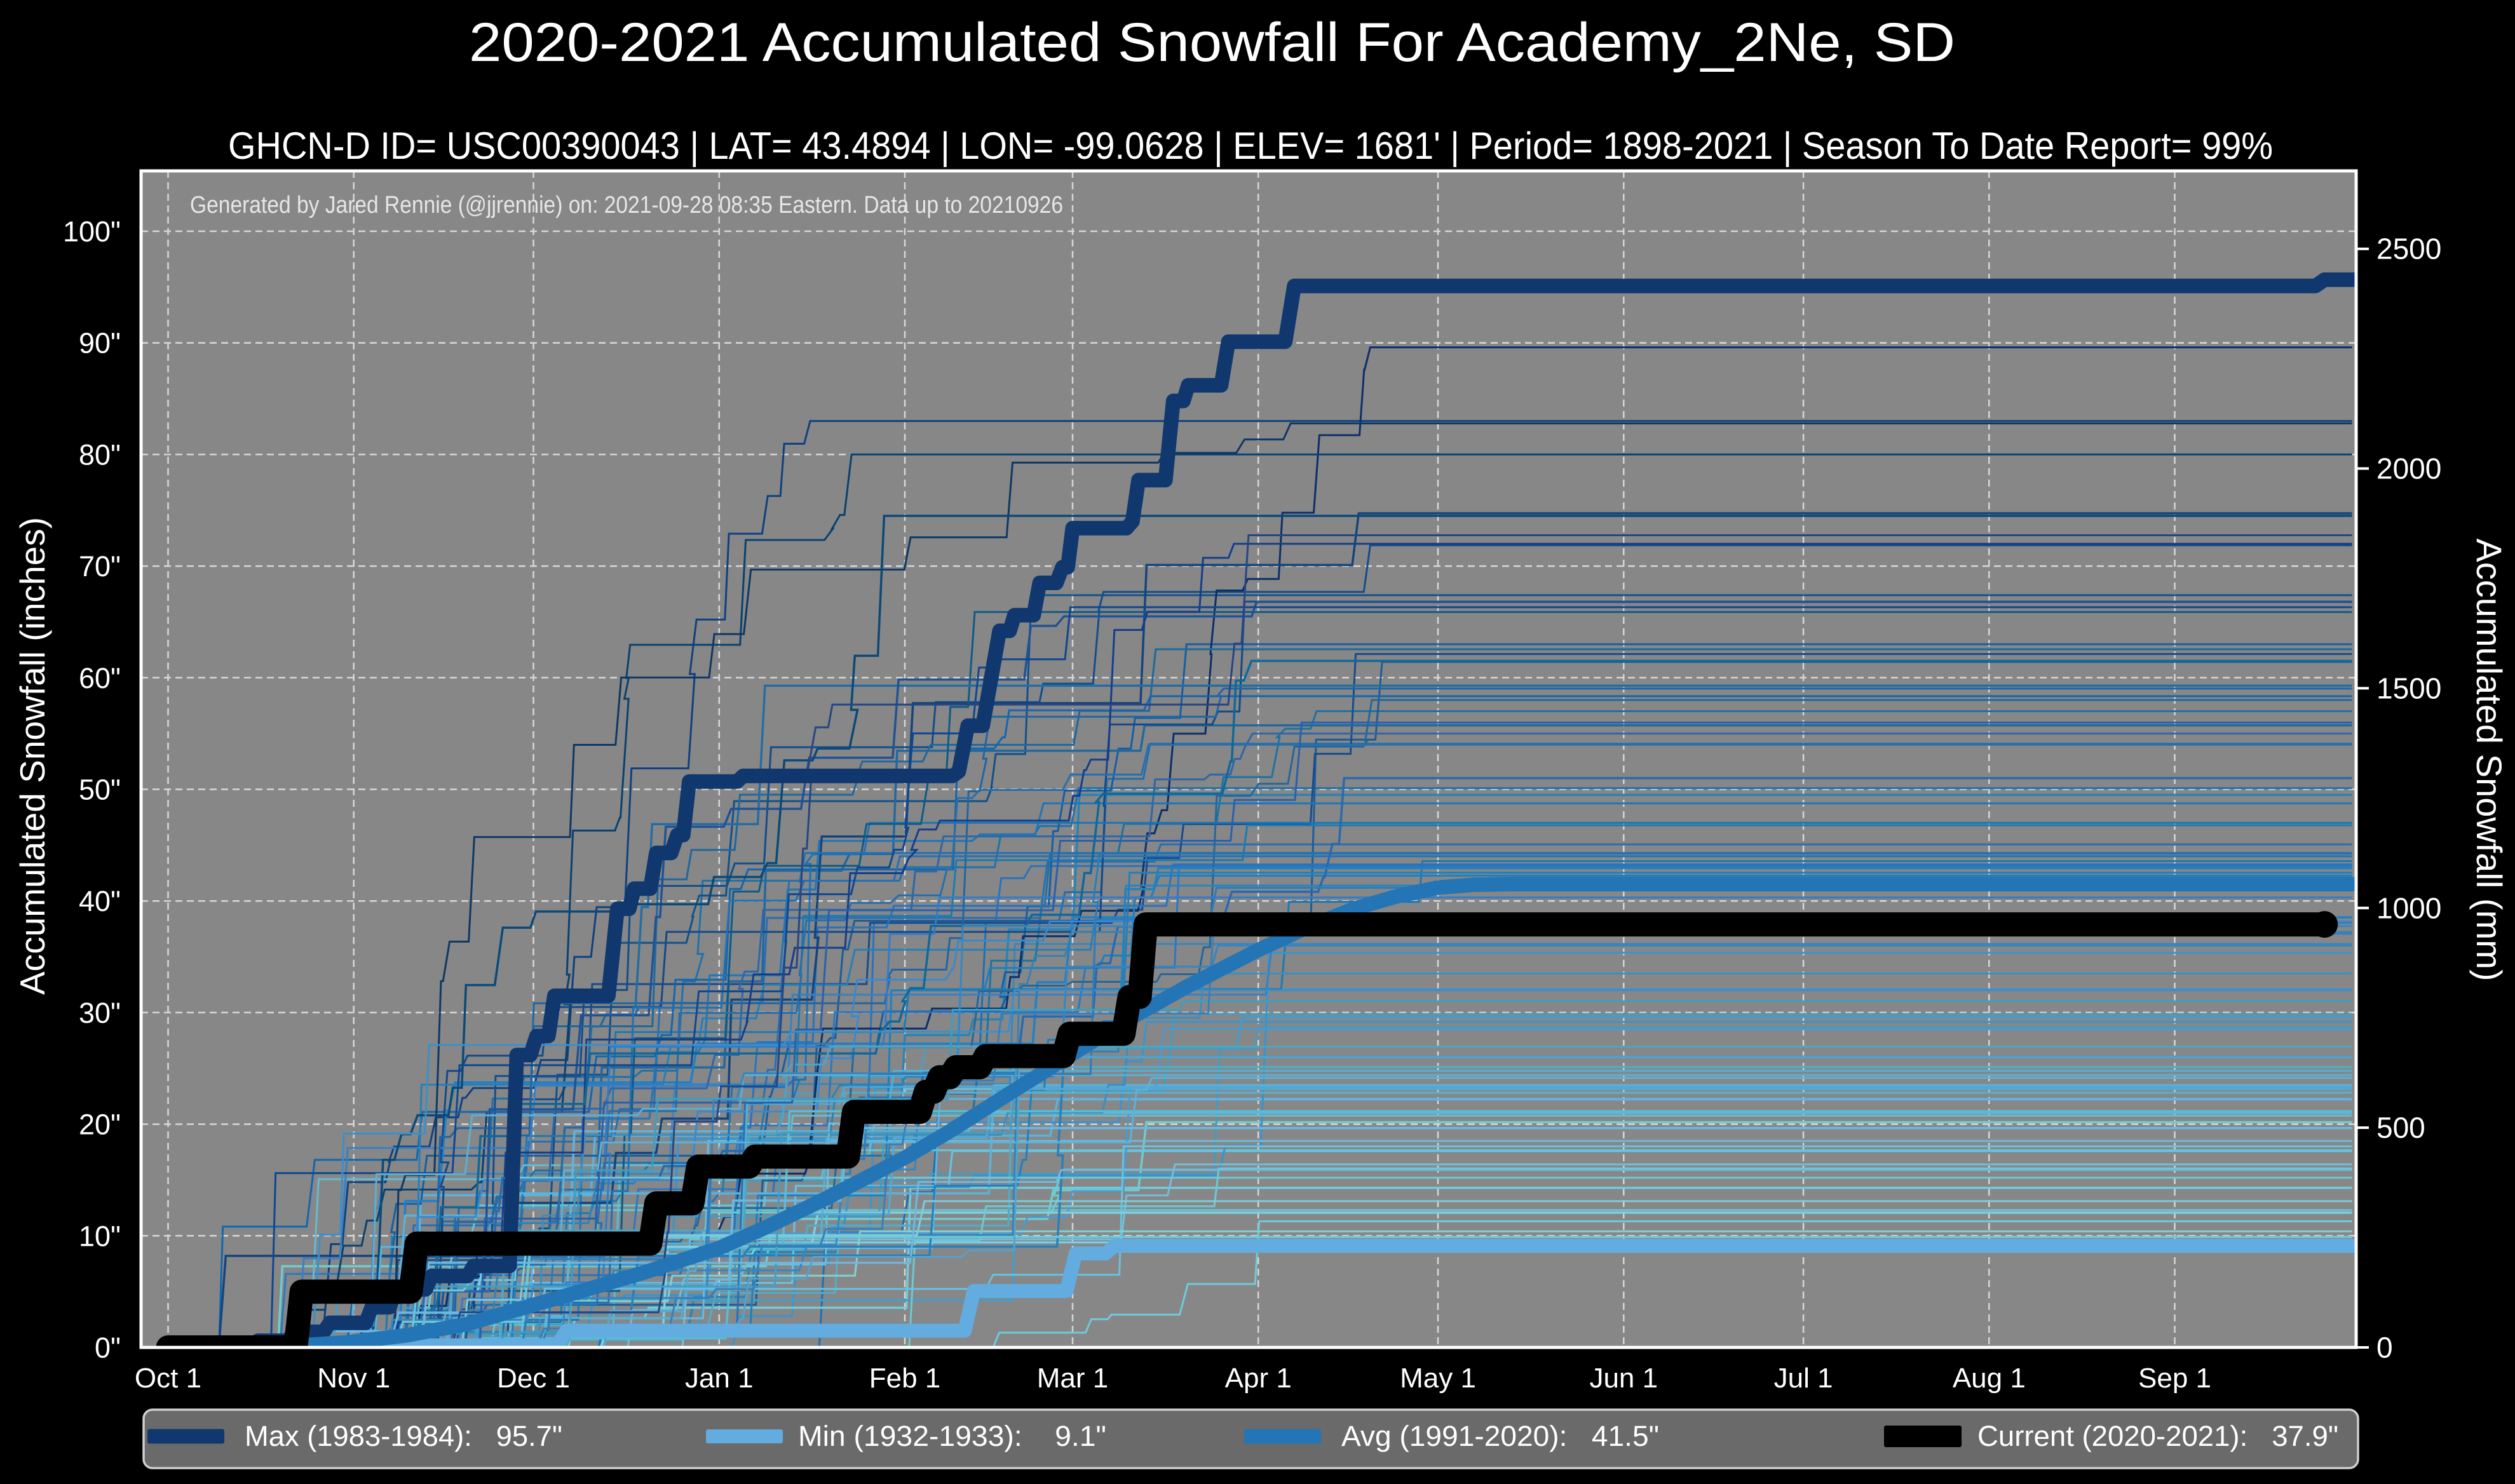  I want to click on svg-text: Sep 1, so click(2174, 1378).